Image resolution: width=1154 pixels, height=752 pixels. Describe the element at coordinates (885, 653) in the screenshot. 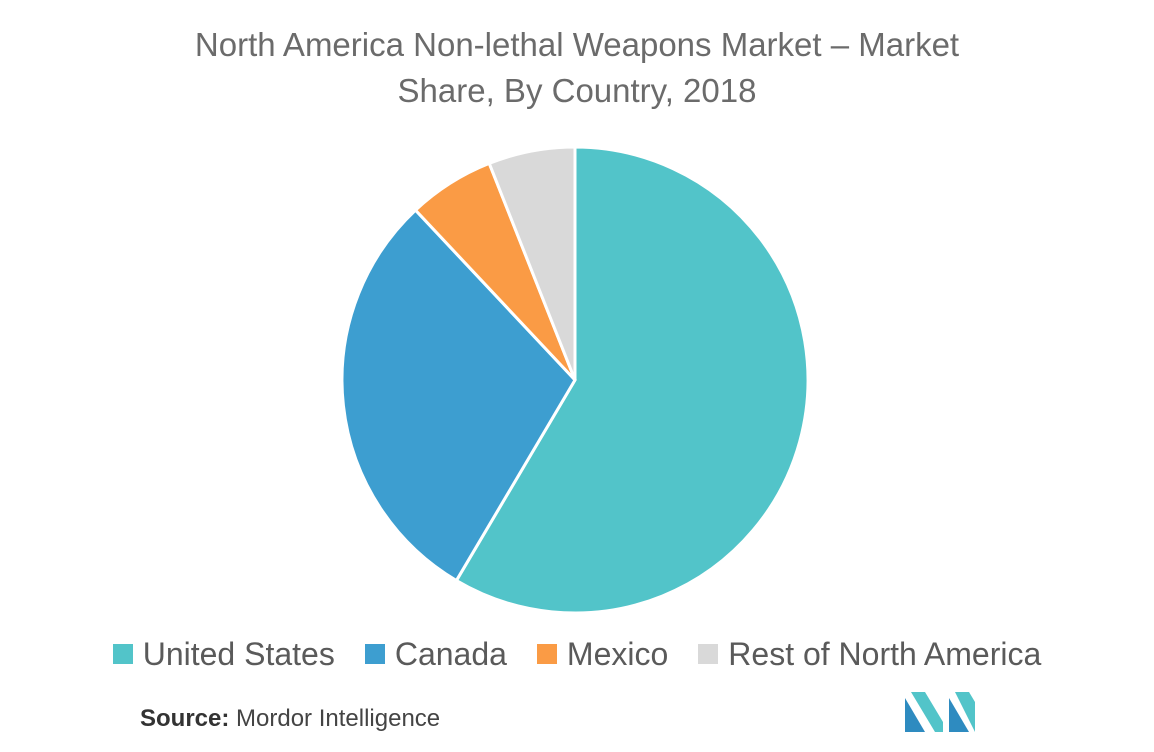

I see `legend-label-rest-of-north-america: Rest of North America` at that location.